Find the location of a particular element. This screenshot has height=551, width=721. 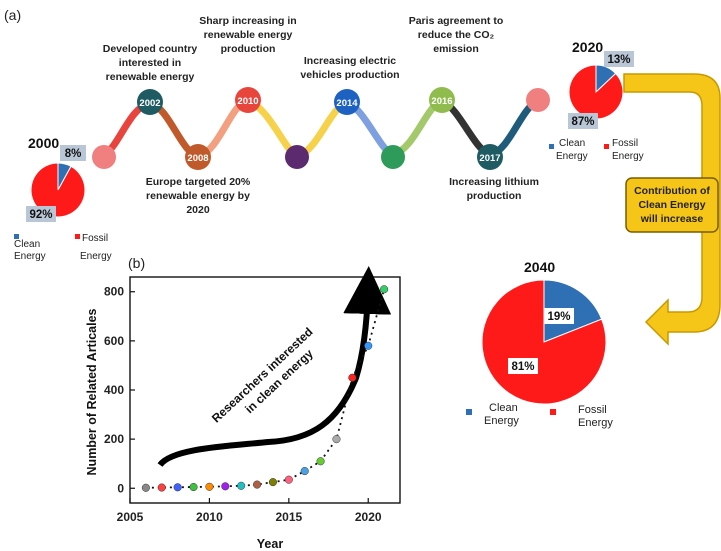

timeline-node-2008: 2008 is located at coordinates (198, 157).